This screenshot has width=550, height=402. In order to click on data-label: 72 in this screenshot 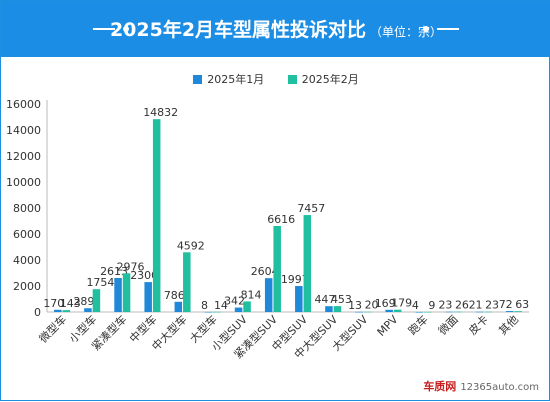, I will do `click(506, 304)`.